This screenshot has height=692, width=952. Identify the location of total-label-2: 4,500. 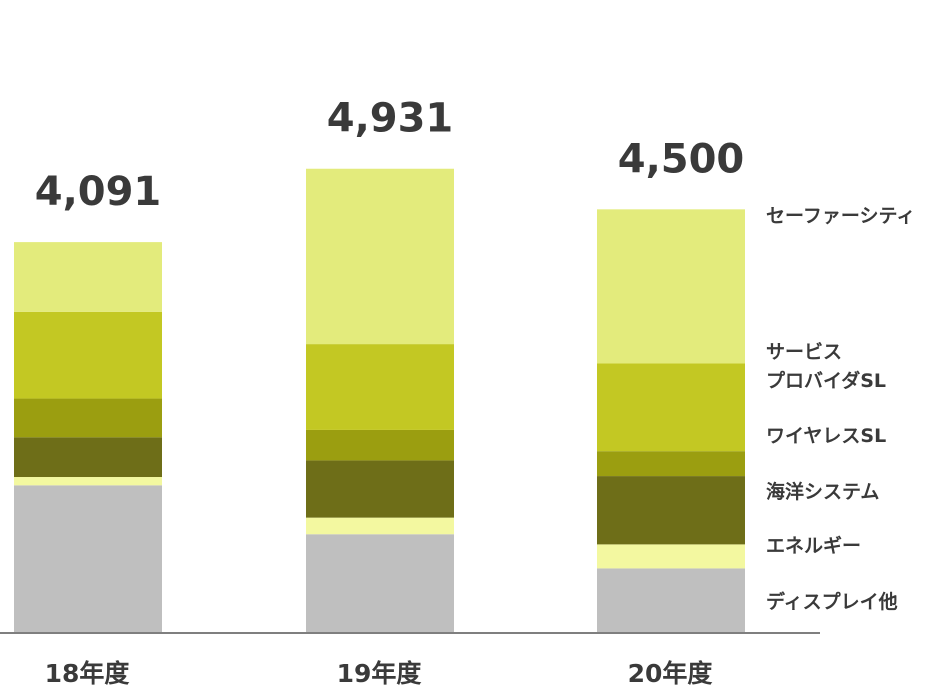
(681, 159).